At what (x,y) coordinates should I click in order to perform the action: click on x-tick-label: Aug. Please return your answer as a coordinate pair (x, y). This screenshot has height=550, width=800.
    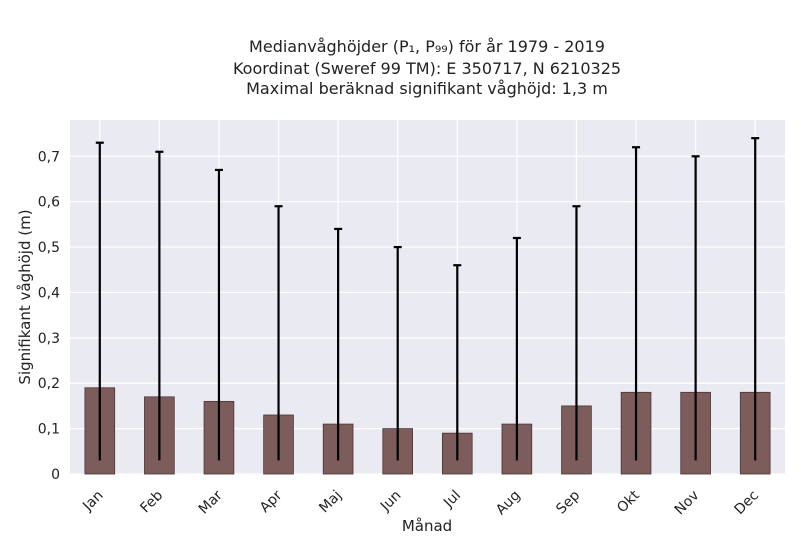
    Looking at the image, I should click on (508, 503).